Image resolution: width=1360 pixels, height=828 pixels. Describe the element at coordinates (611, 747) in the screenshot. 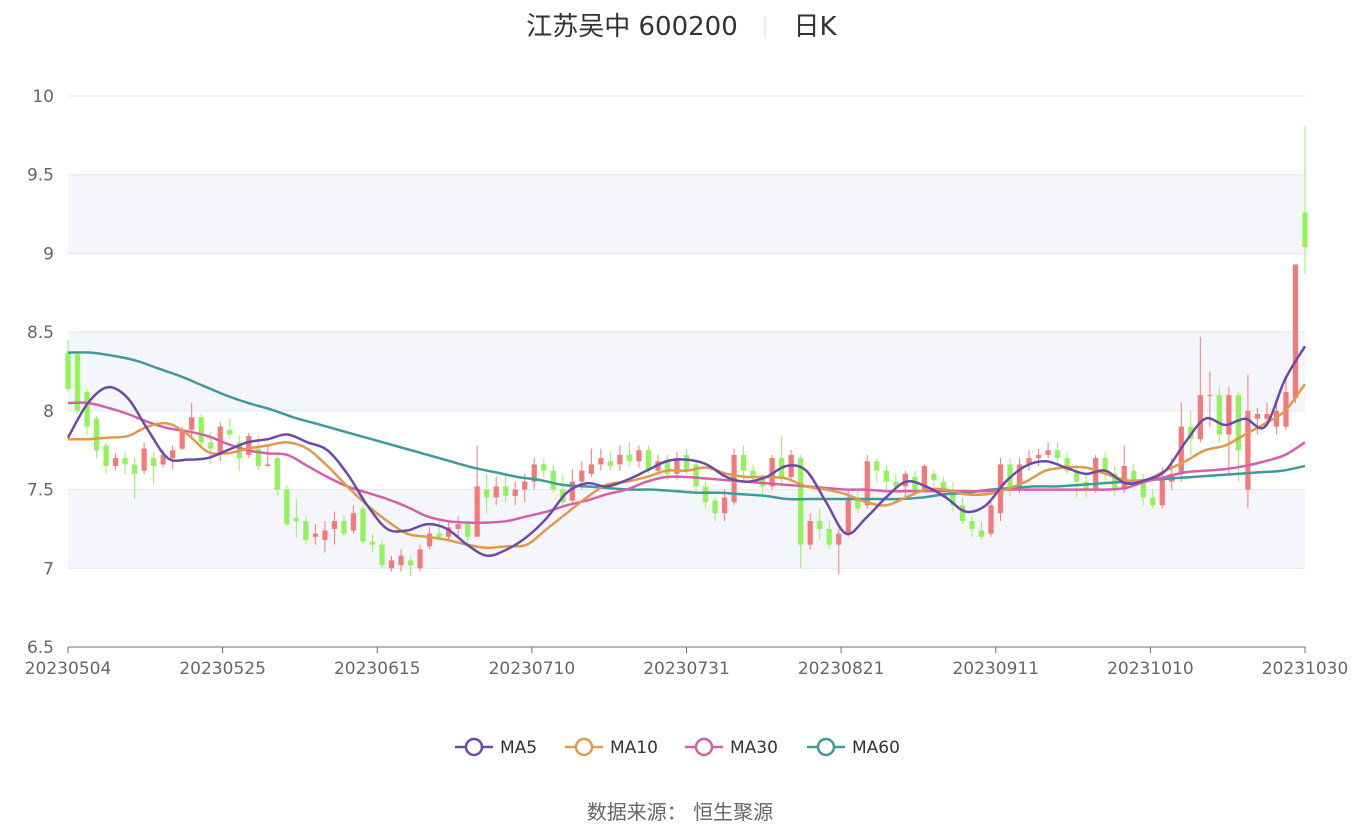

I see `legend-item-ma10: MA10` at that location.